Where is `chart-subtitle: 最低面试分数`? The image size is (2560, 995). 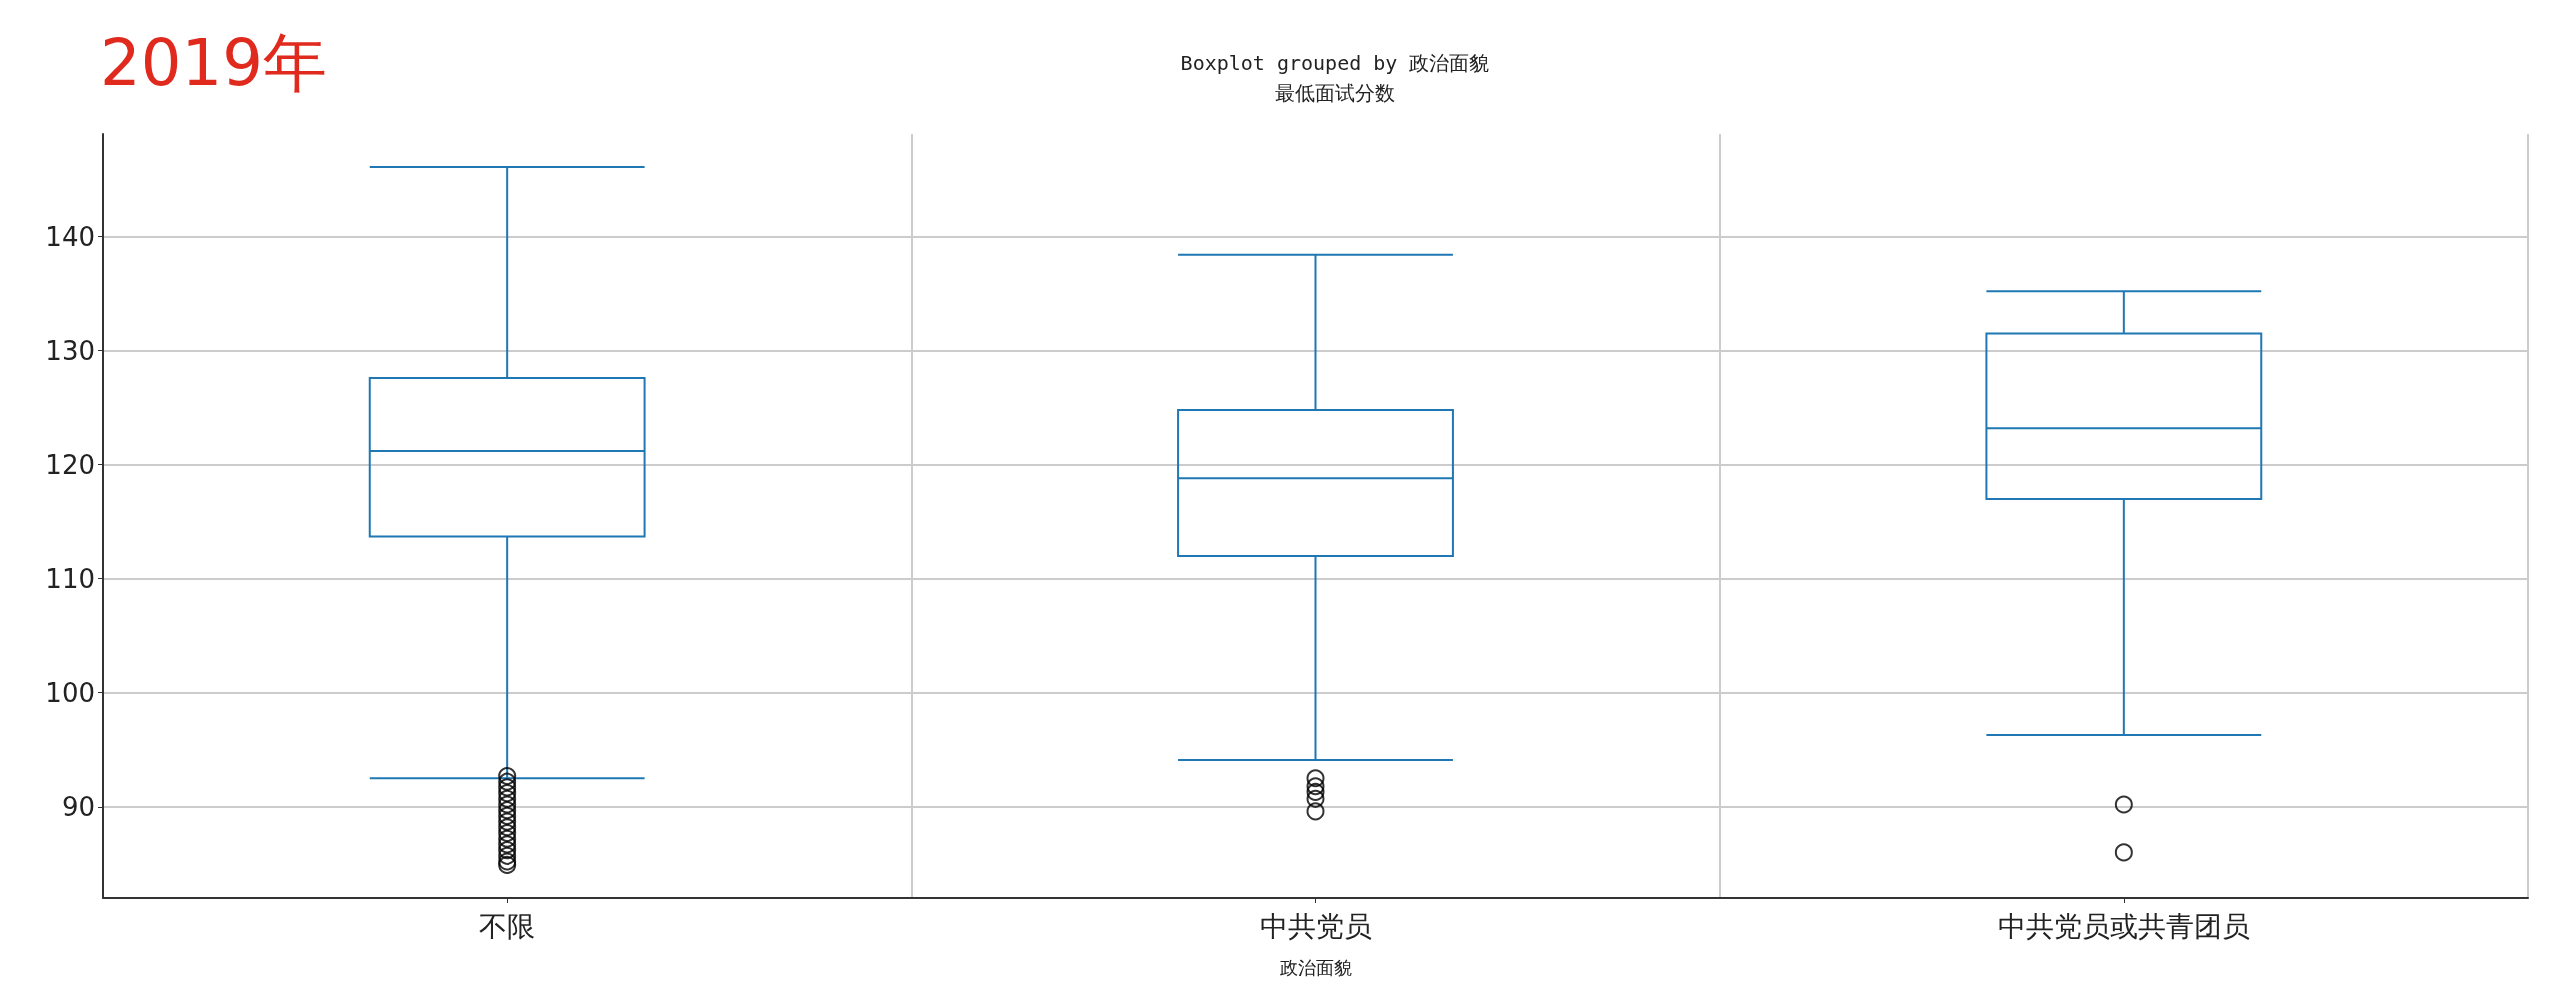
chart-subtitle: 最低面试分数 is located at coordinates (1335, 93).